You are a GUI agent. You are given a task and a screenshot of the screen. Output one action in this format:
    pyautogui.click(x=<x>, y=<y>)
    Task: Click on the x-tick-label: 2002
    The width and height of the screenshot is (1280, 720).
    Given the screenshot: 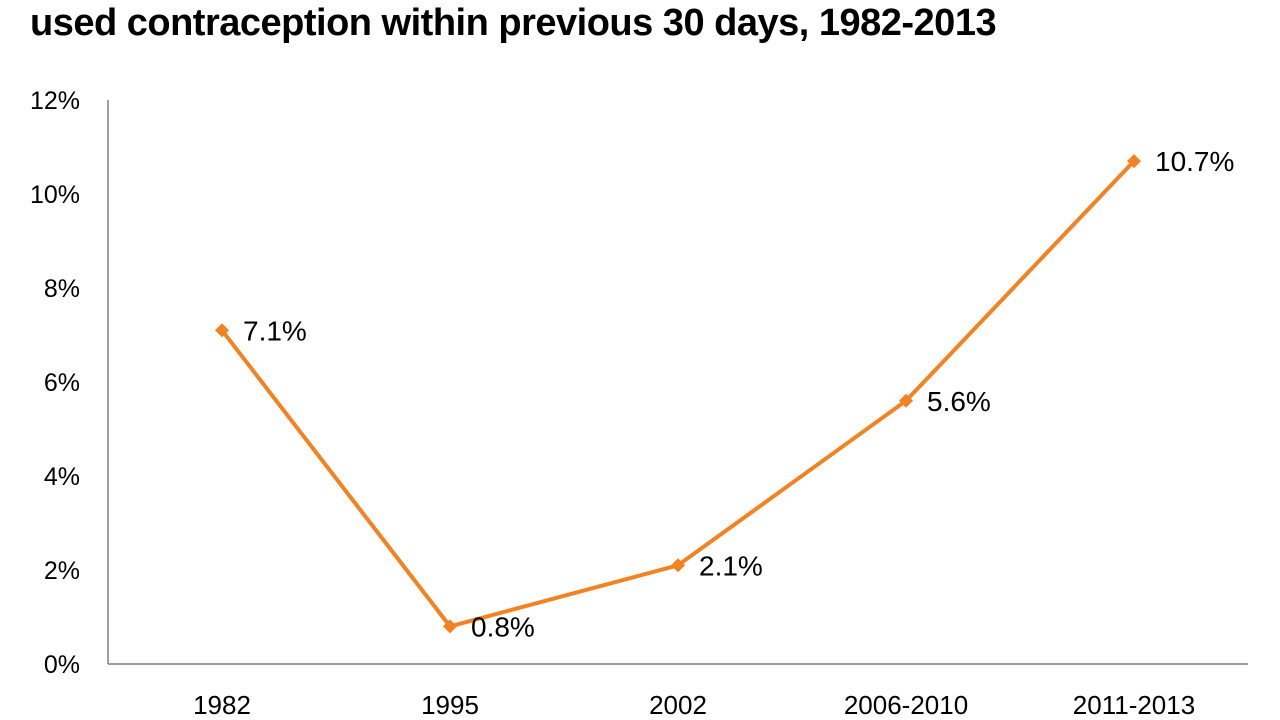 What is the action you would take?
    pyautogui.click(x=678, y=705)
    